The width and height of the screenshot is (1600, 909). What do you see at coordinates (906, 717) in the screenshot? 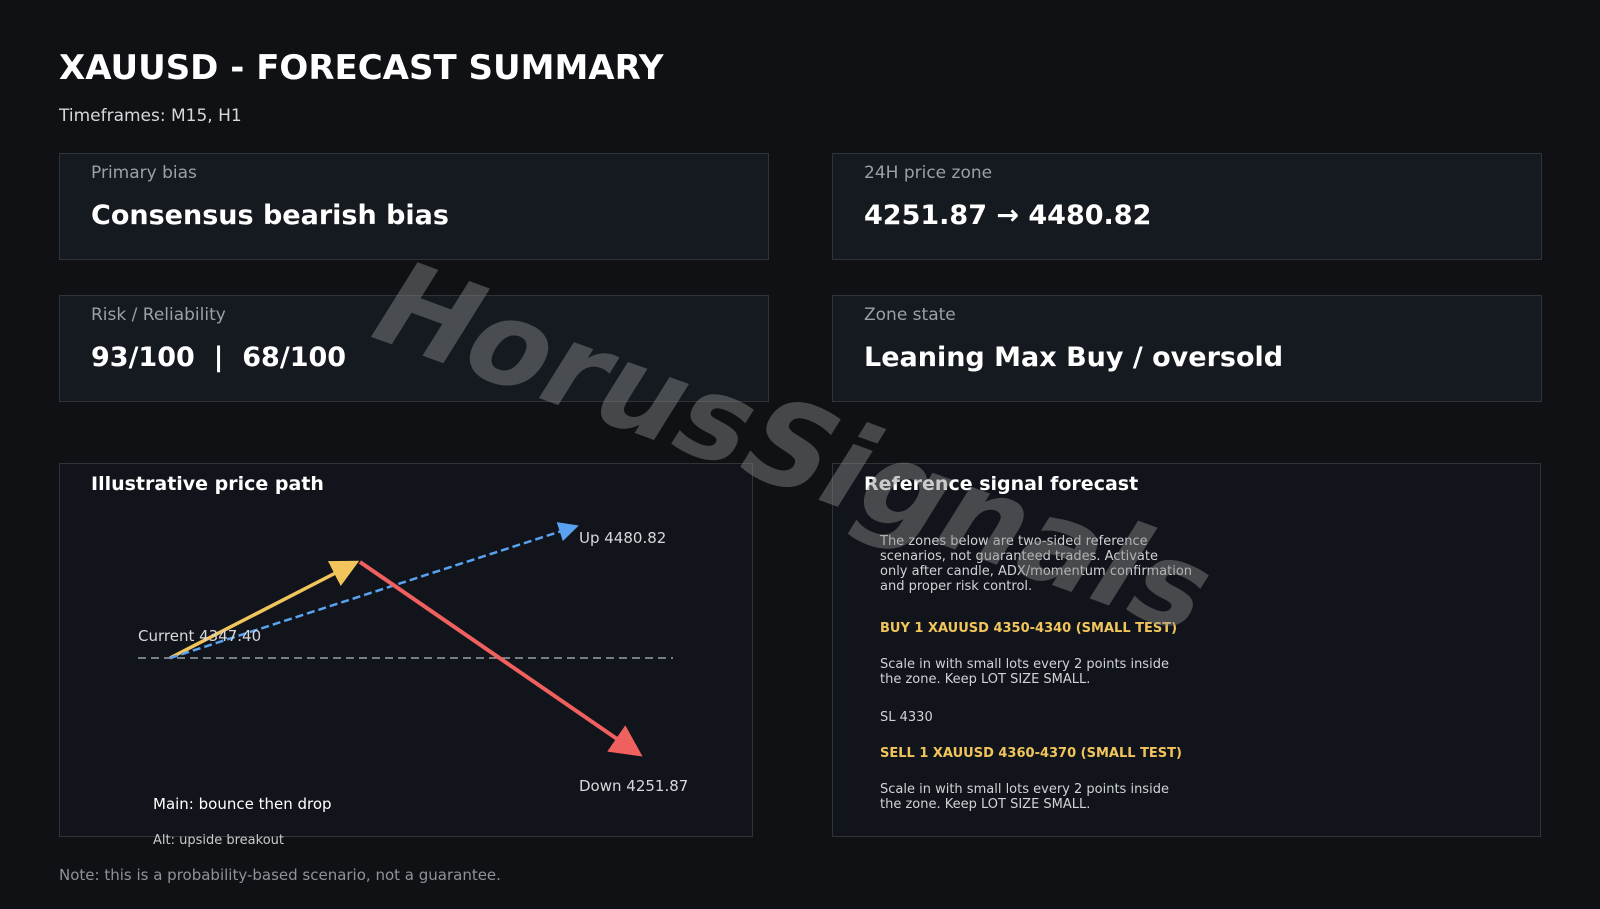
I see `stop-loss: SL 4330` at bounding box center [906, 717].